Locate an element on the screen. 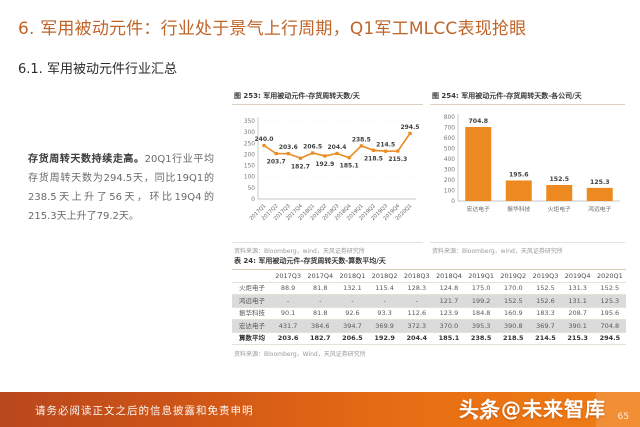 The width and height of the screenshot is (640, 427). svg-text: 240.0 is located at coordinates (264, 139).